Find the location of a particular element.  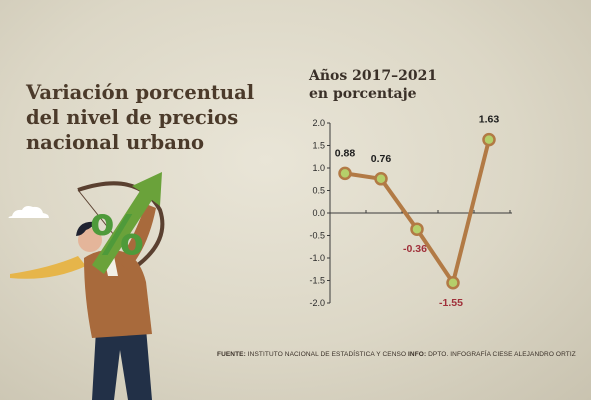

y-tick-label: 0.5 is located at coordinates (318, 191).